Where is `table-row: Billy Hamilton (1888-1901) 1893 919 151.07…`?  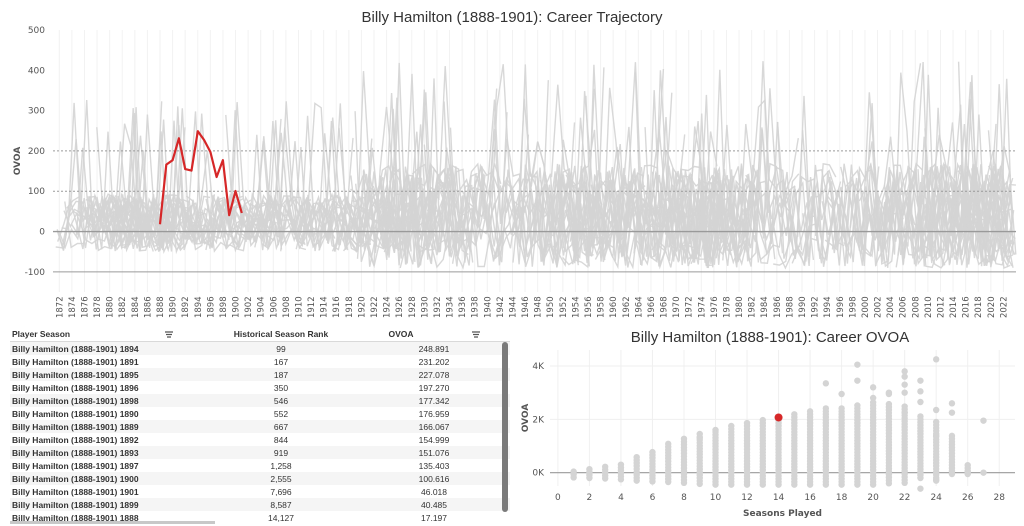
table-row: Billy Hamilton (1888-1901) 1893 919 151.07… is located at coordinates (260, 452).